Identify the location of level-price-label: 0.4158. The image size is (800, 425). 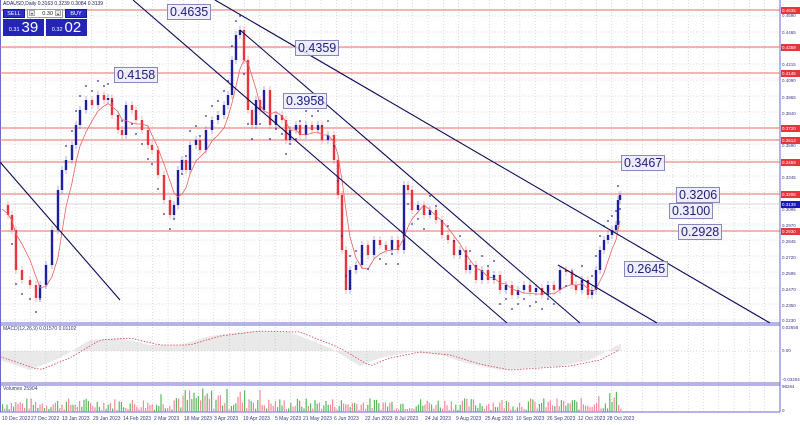
(136, 75).